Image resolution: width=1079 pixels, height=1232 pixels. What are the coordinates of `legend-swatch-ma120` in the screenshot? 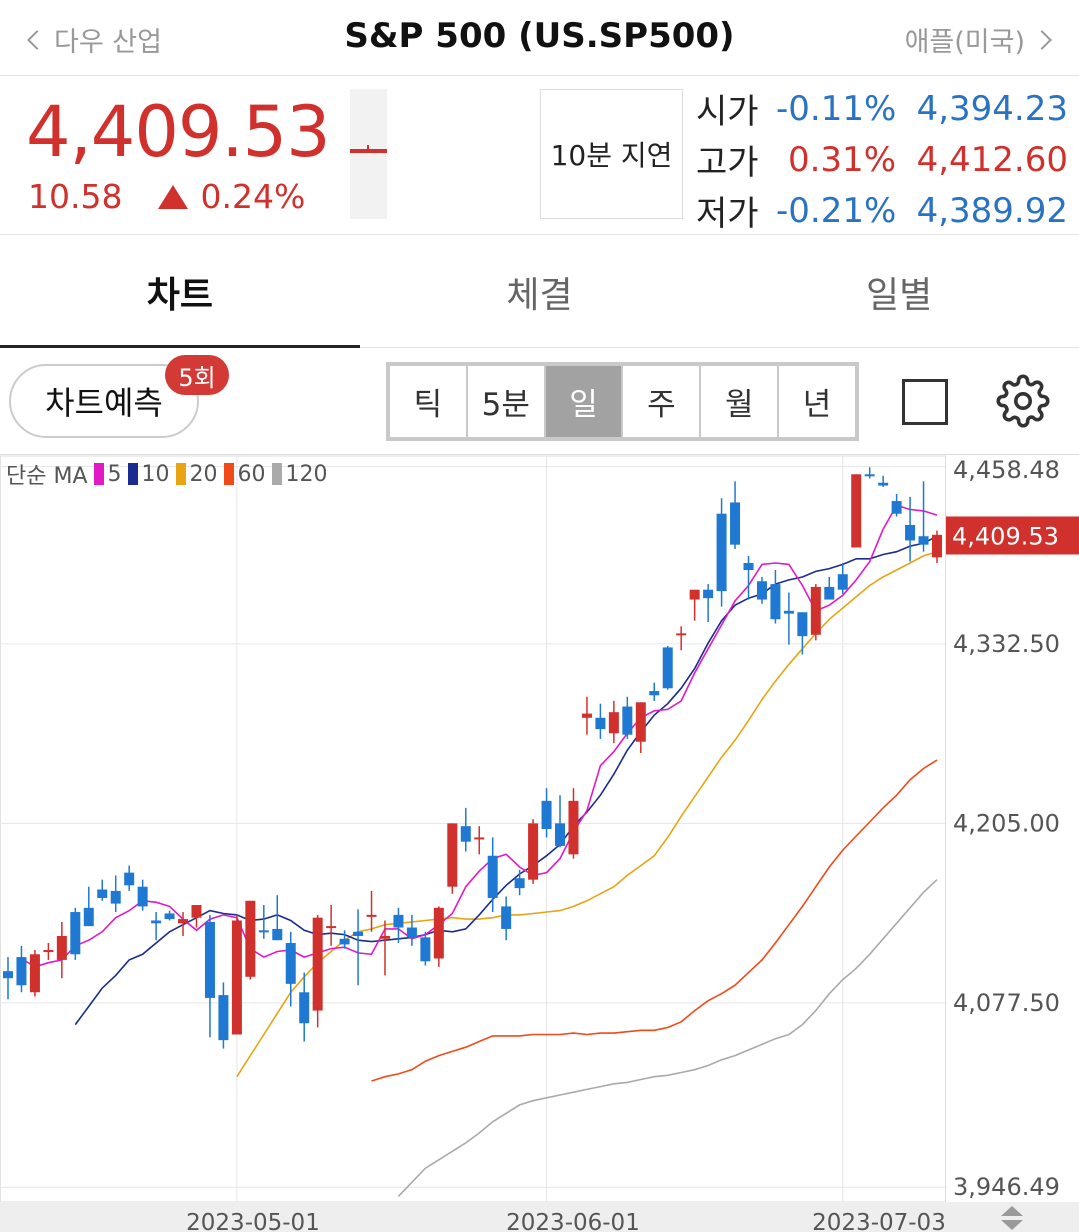 It's located at (276, 474).